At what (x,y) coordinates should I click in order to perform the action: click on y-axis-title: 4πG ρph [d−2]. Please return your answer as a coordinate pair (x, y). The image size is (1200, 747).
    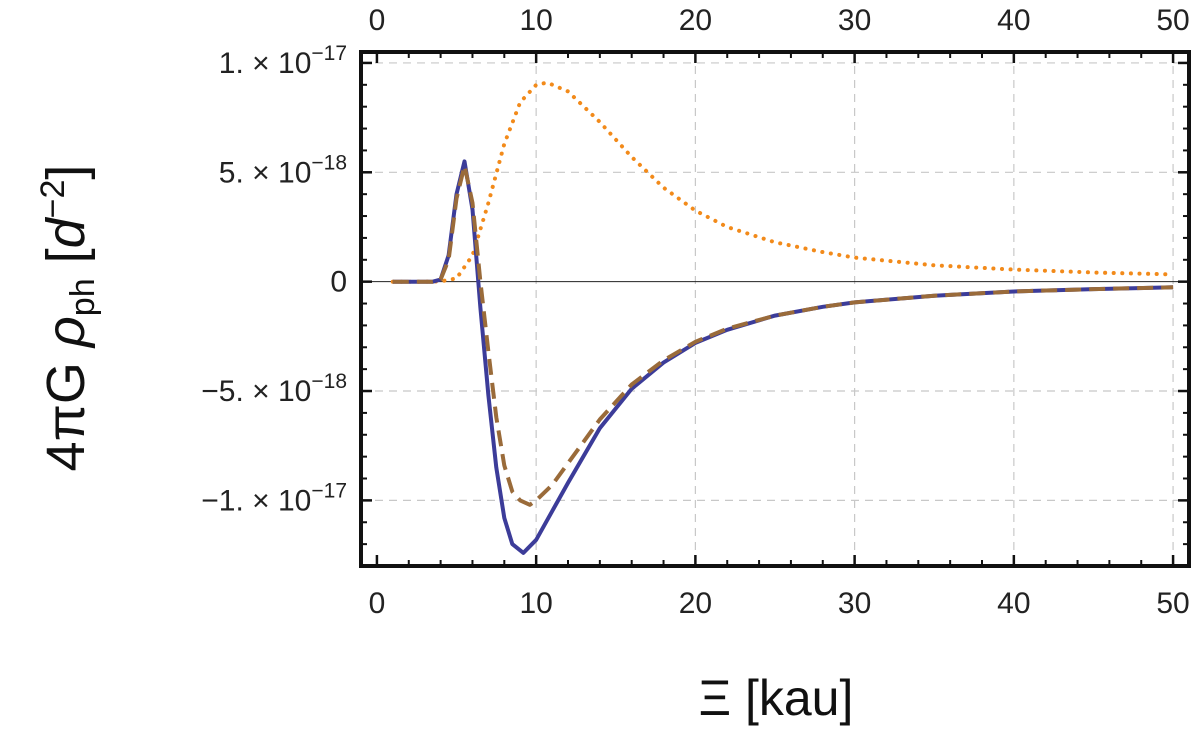
    Looking at the image, I should click on (68, 318).